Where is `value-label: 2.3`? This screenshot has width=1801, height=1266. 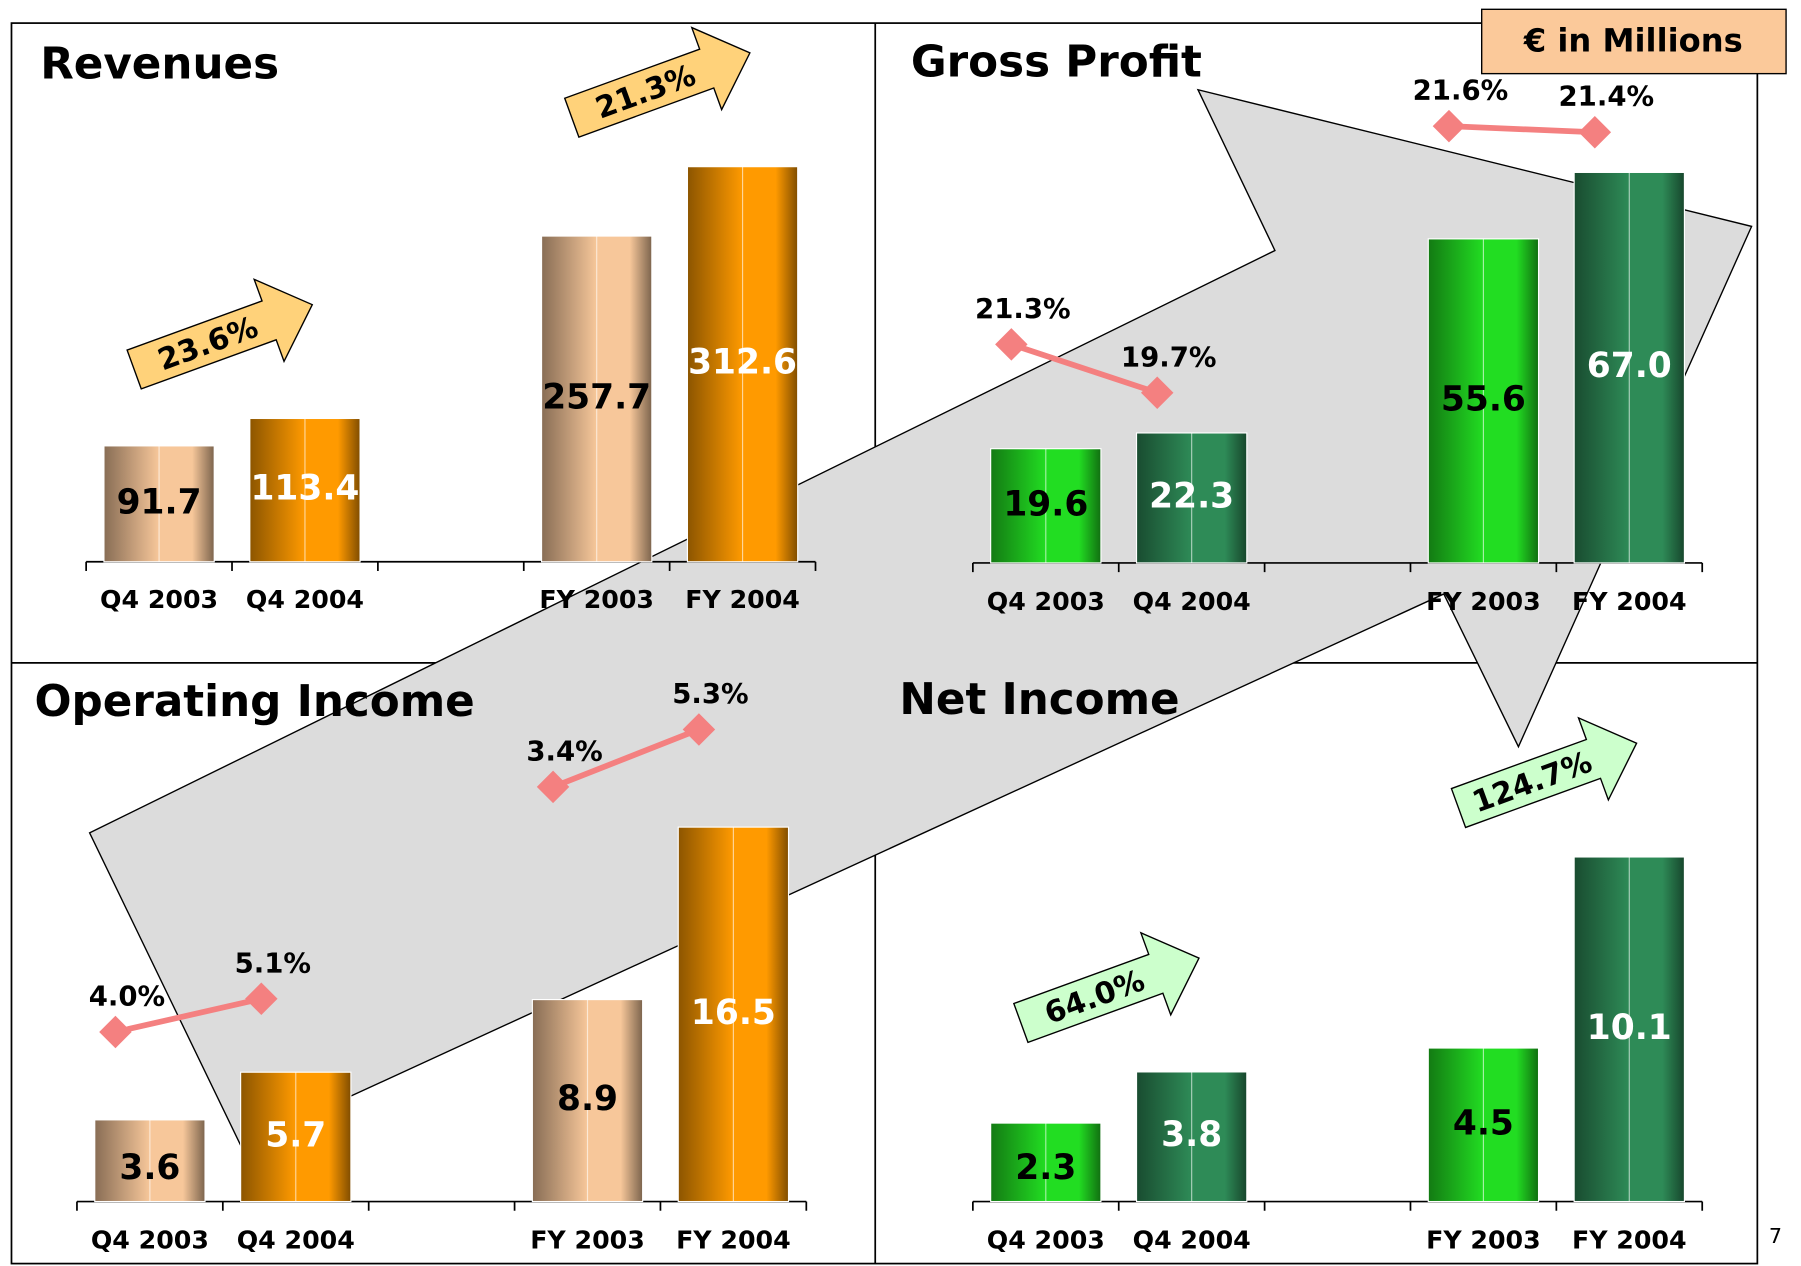 value-label: 2.3 is located at coordinates (1045, 1168).